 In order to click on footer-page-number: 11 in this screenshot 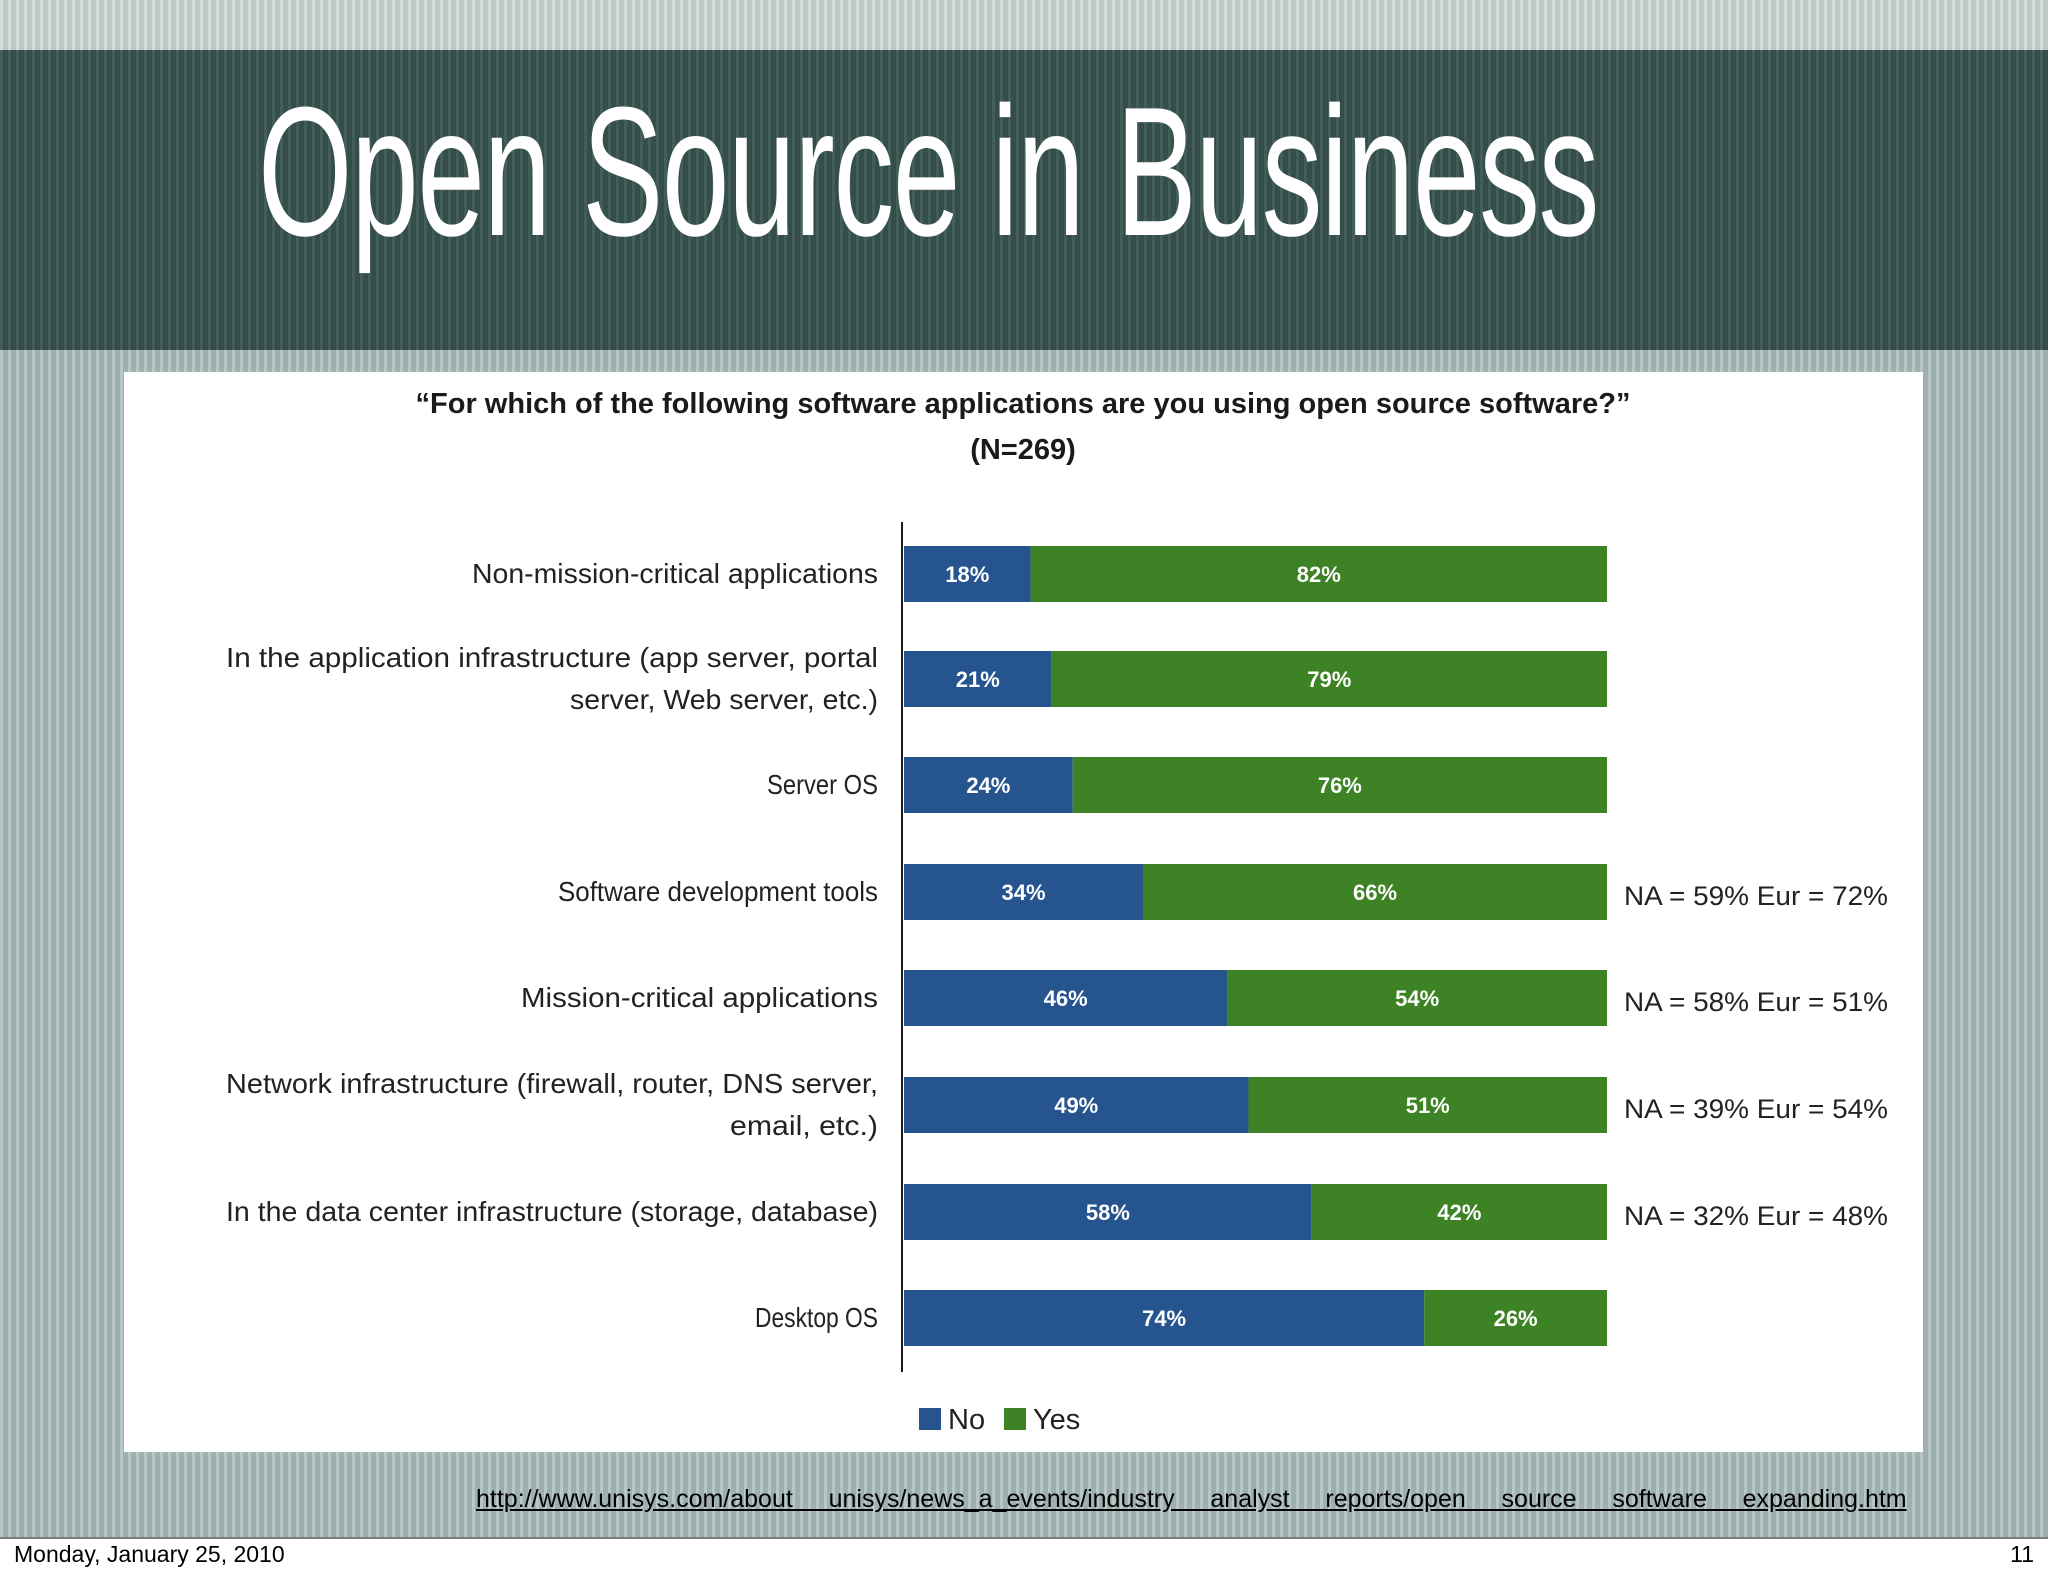, I will do `click(2022, 1554)`.